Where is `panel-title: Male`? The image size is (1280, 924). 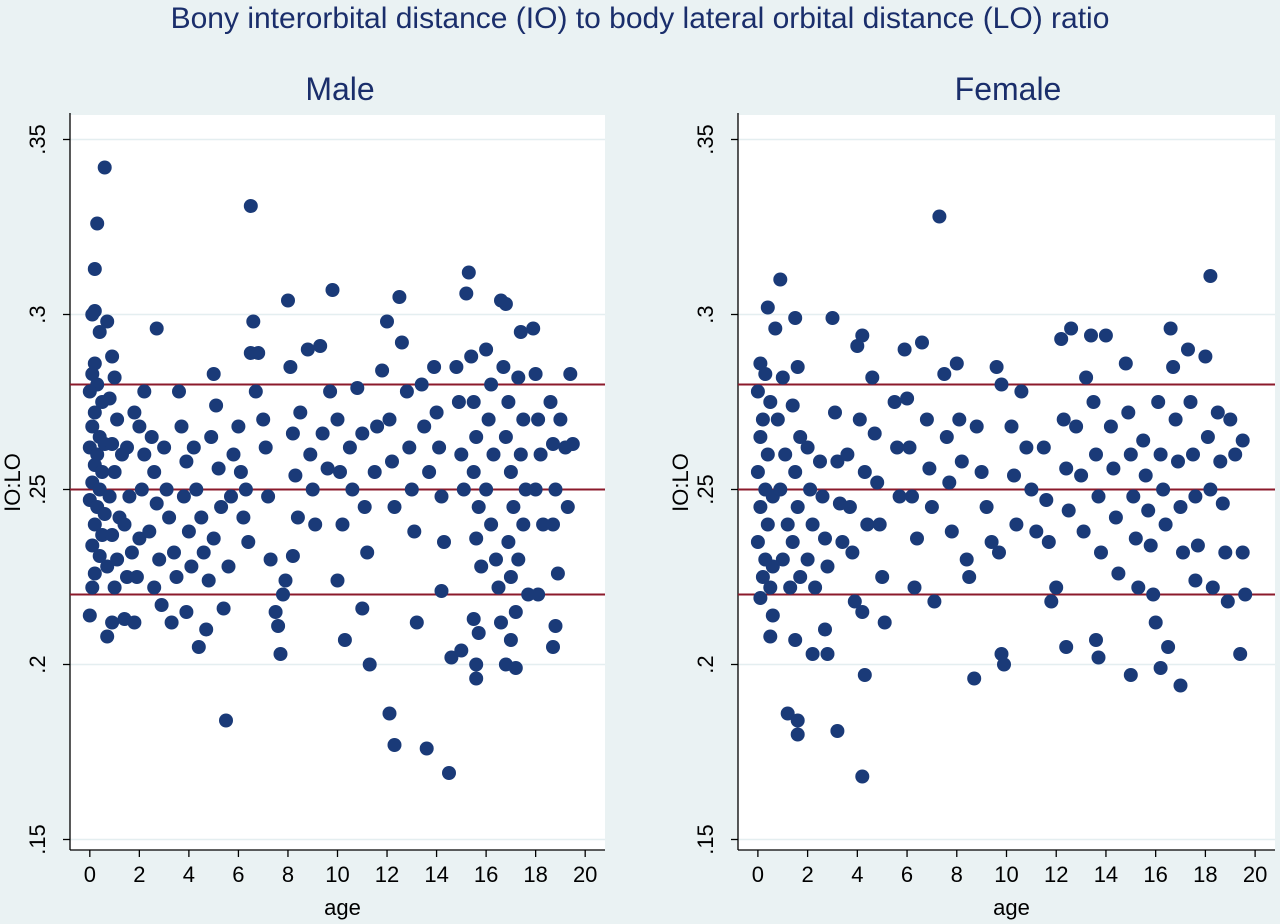
panel-title: Male is located at coordinates (339, 89).